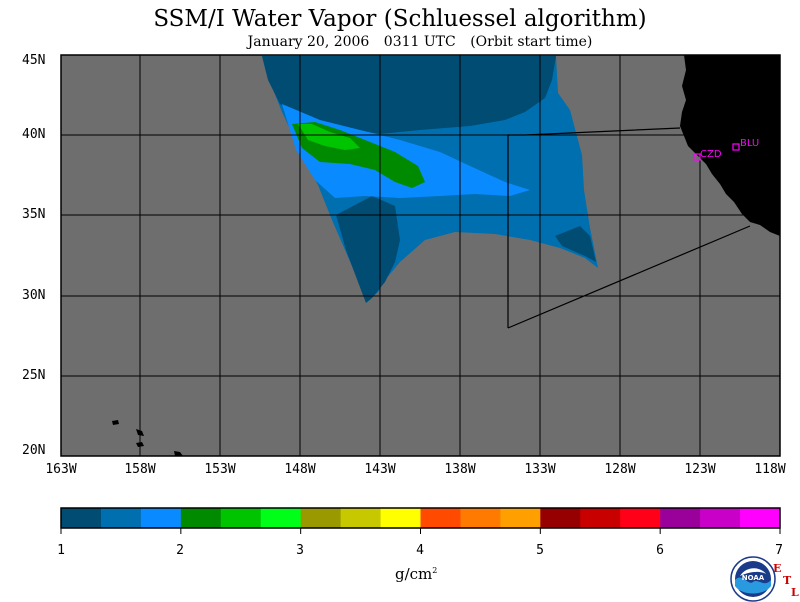  What do you see at coordinates (220, 469) in the screenshot?
I see `lon-label-153w: 153W` at bounding box center [220, 469].